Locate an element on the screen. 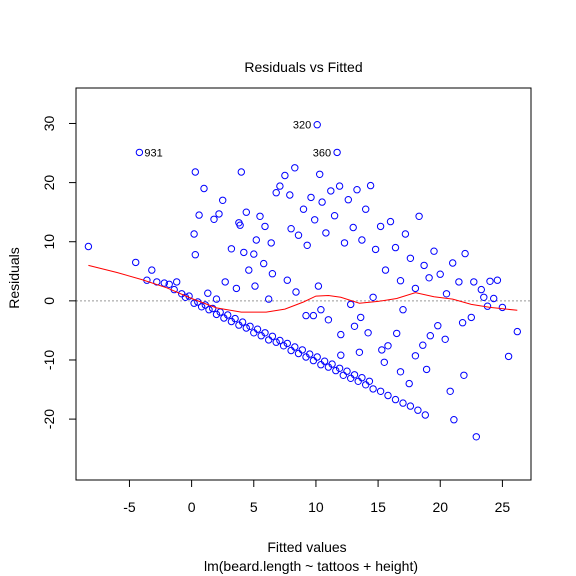 The width and height of the screenshot is (576, 576). y-tick-label: 30 is located at coordinates (49, 123).